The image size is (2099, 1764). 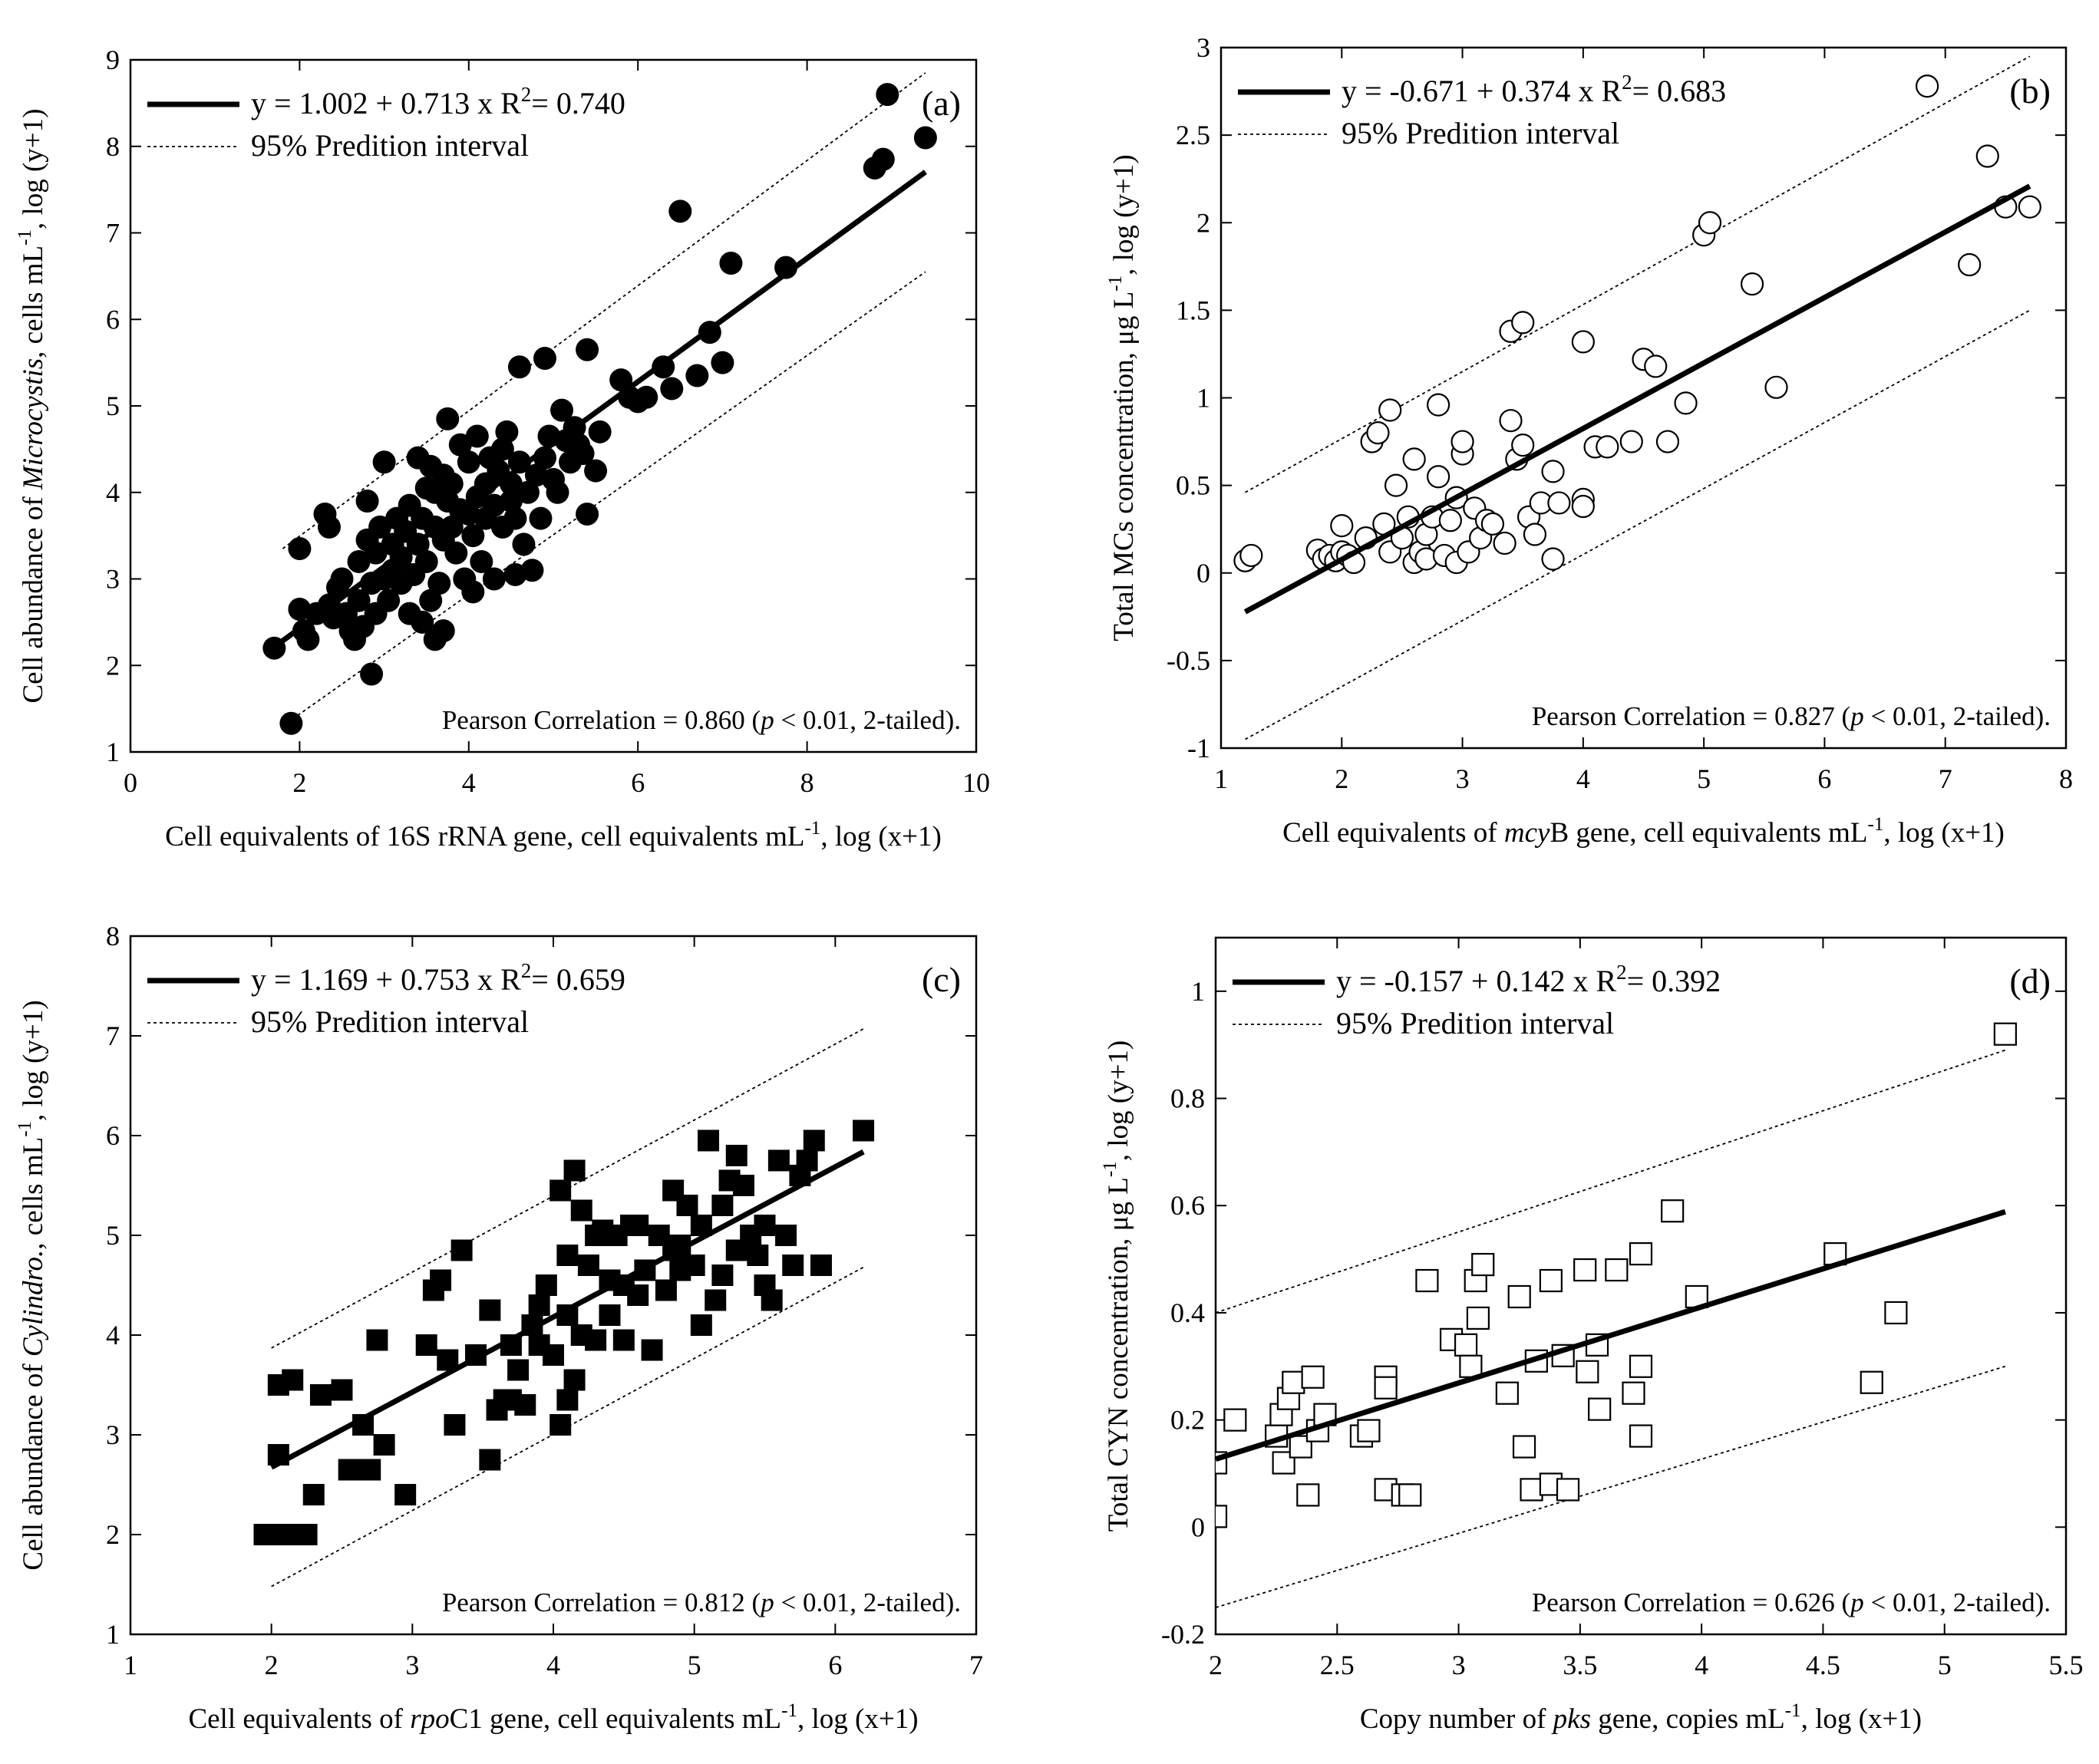 I want to click on y-tick-label: 8, so click(x=113, y=936).